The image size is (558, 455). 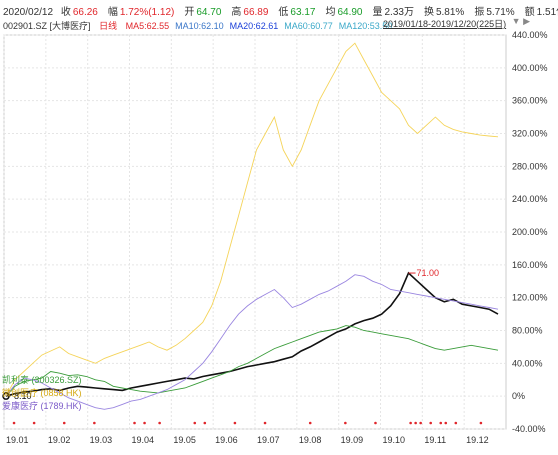 What do you see at coordinates (529, 12) in the screenshot?
I see `quote-item-label: 额` at bounding box center [529, 12].